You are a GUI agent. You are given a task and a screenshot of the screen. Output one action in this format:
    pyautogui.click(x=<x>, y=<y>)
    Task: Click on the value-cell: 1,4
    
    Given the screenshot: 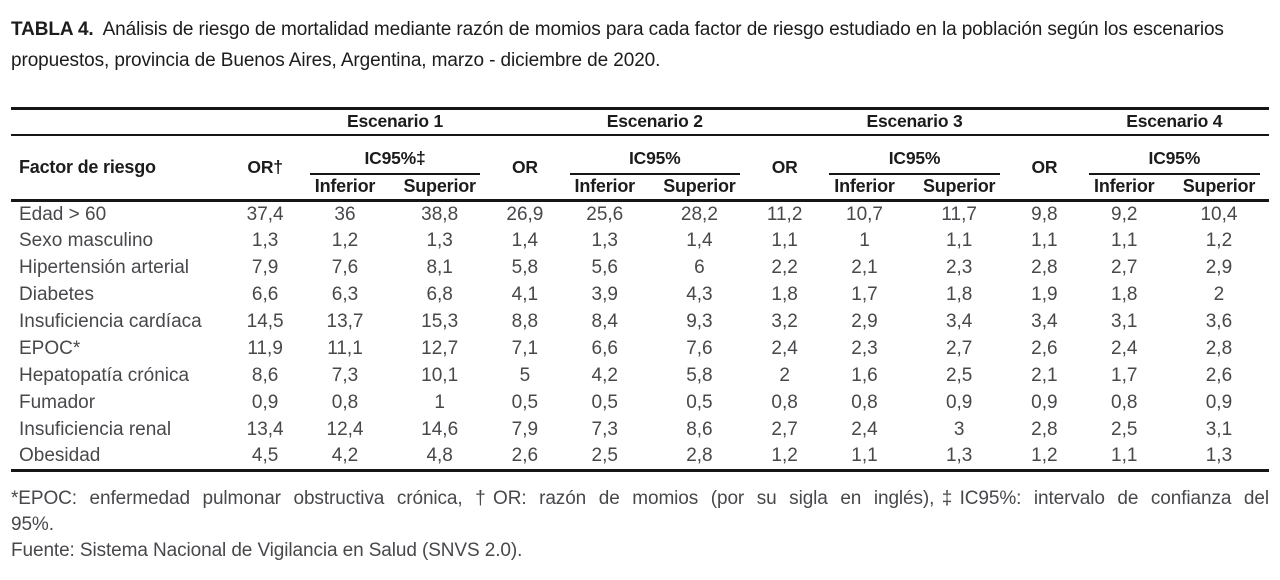 What is the action you would take?
    pyautogui.click(x=525, y=240)
    